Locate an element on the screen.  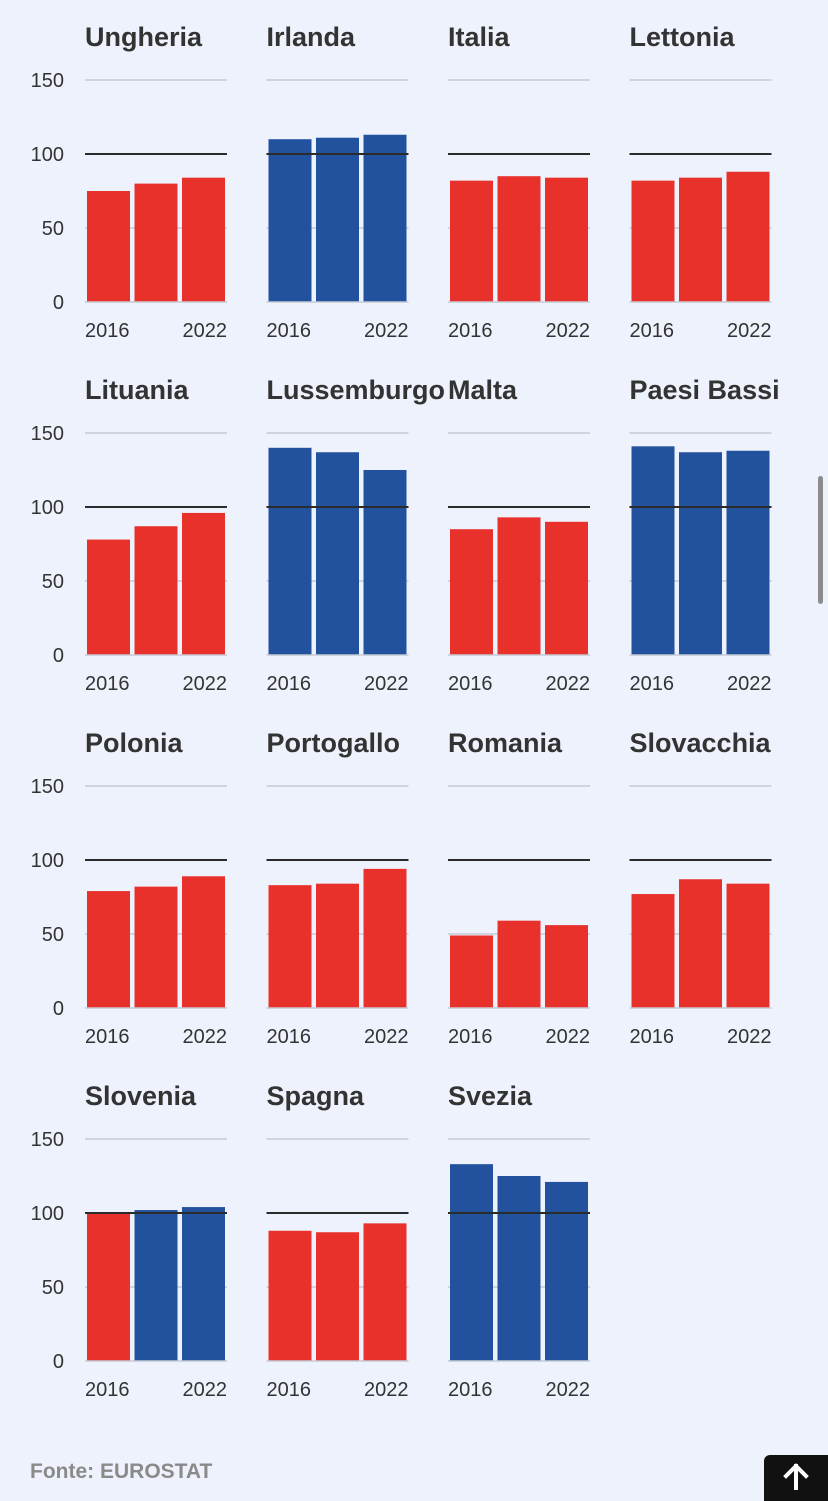
panel-ungheria: 0 50 100 150 Ungheria 2016 2022 is located at coordinates (129, 182).